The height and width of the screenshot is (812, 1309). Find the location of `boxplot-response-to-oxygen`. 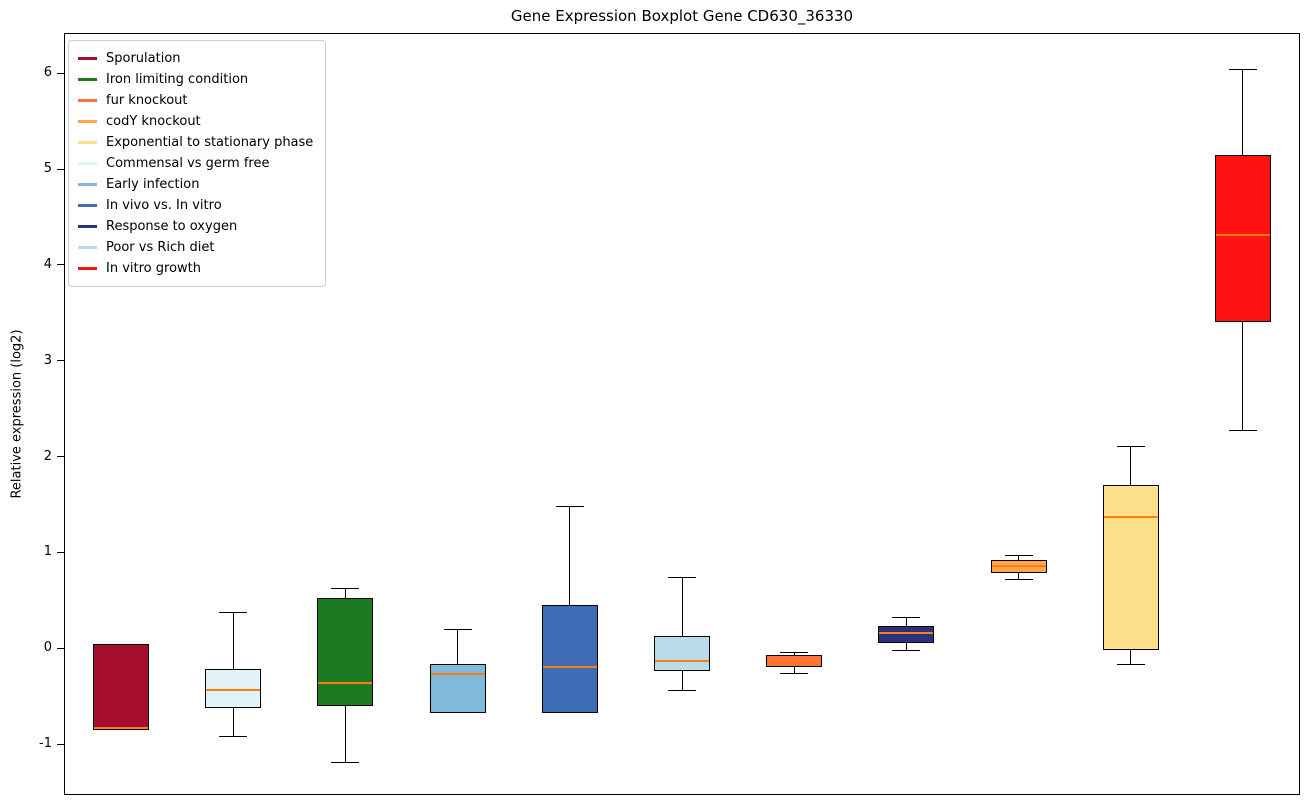

boxplot-response-to-oxygen is located at coordinates (906, 414).